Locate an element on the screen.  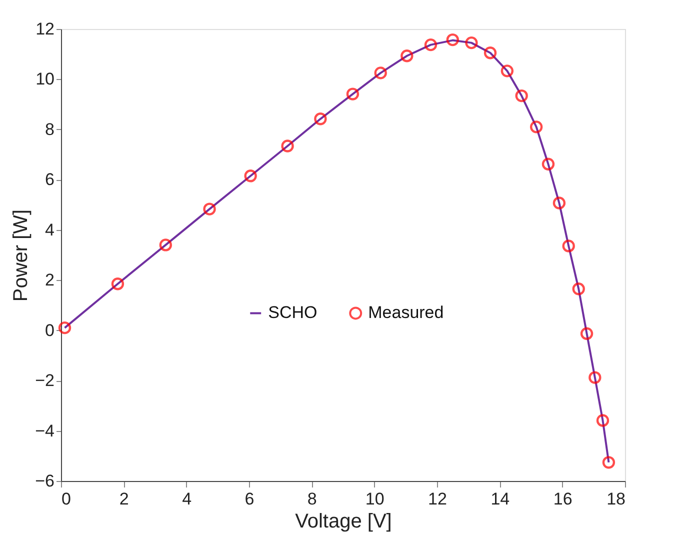
x-tick-label: 4 is located at coordinates (187, 499).